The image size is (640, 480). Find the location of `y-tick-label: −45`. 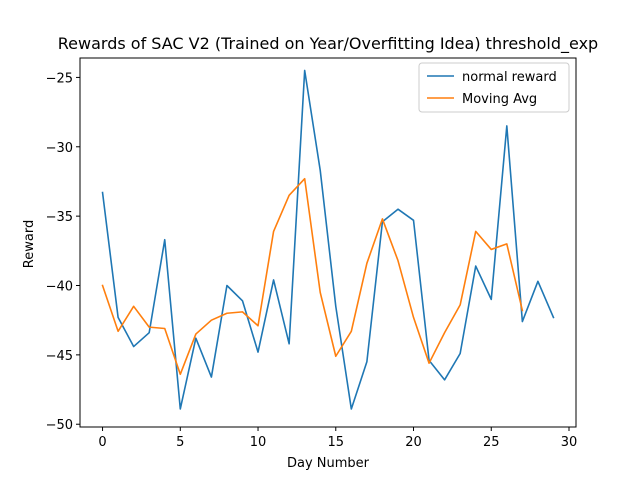

y-tick-label: −45 is located at coordinates (59, 356).